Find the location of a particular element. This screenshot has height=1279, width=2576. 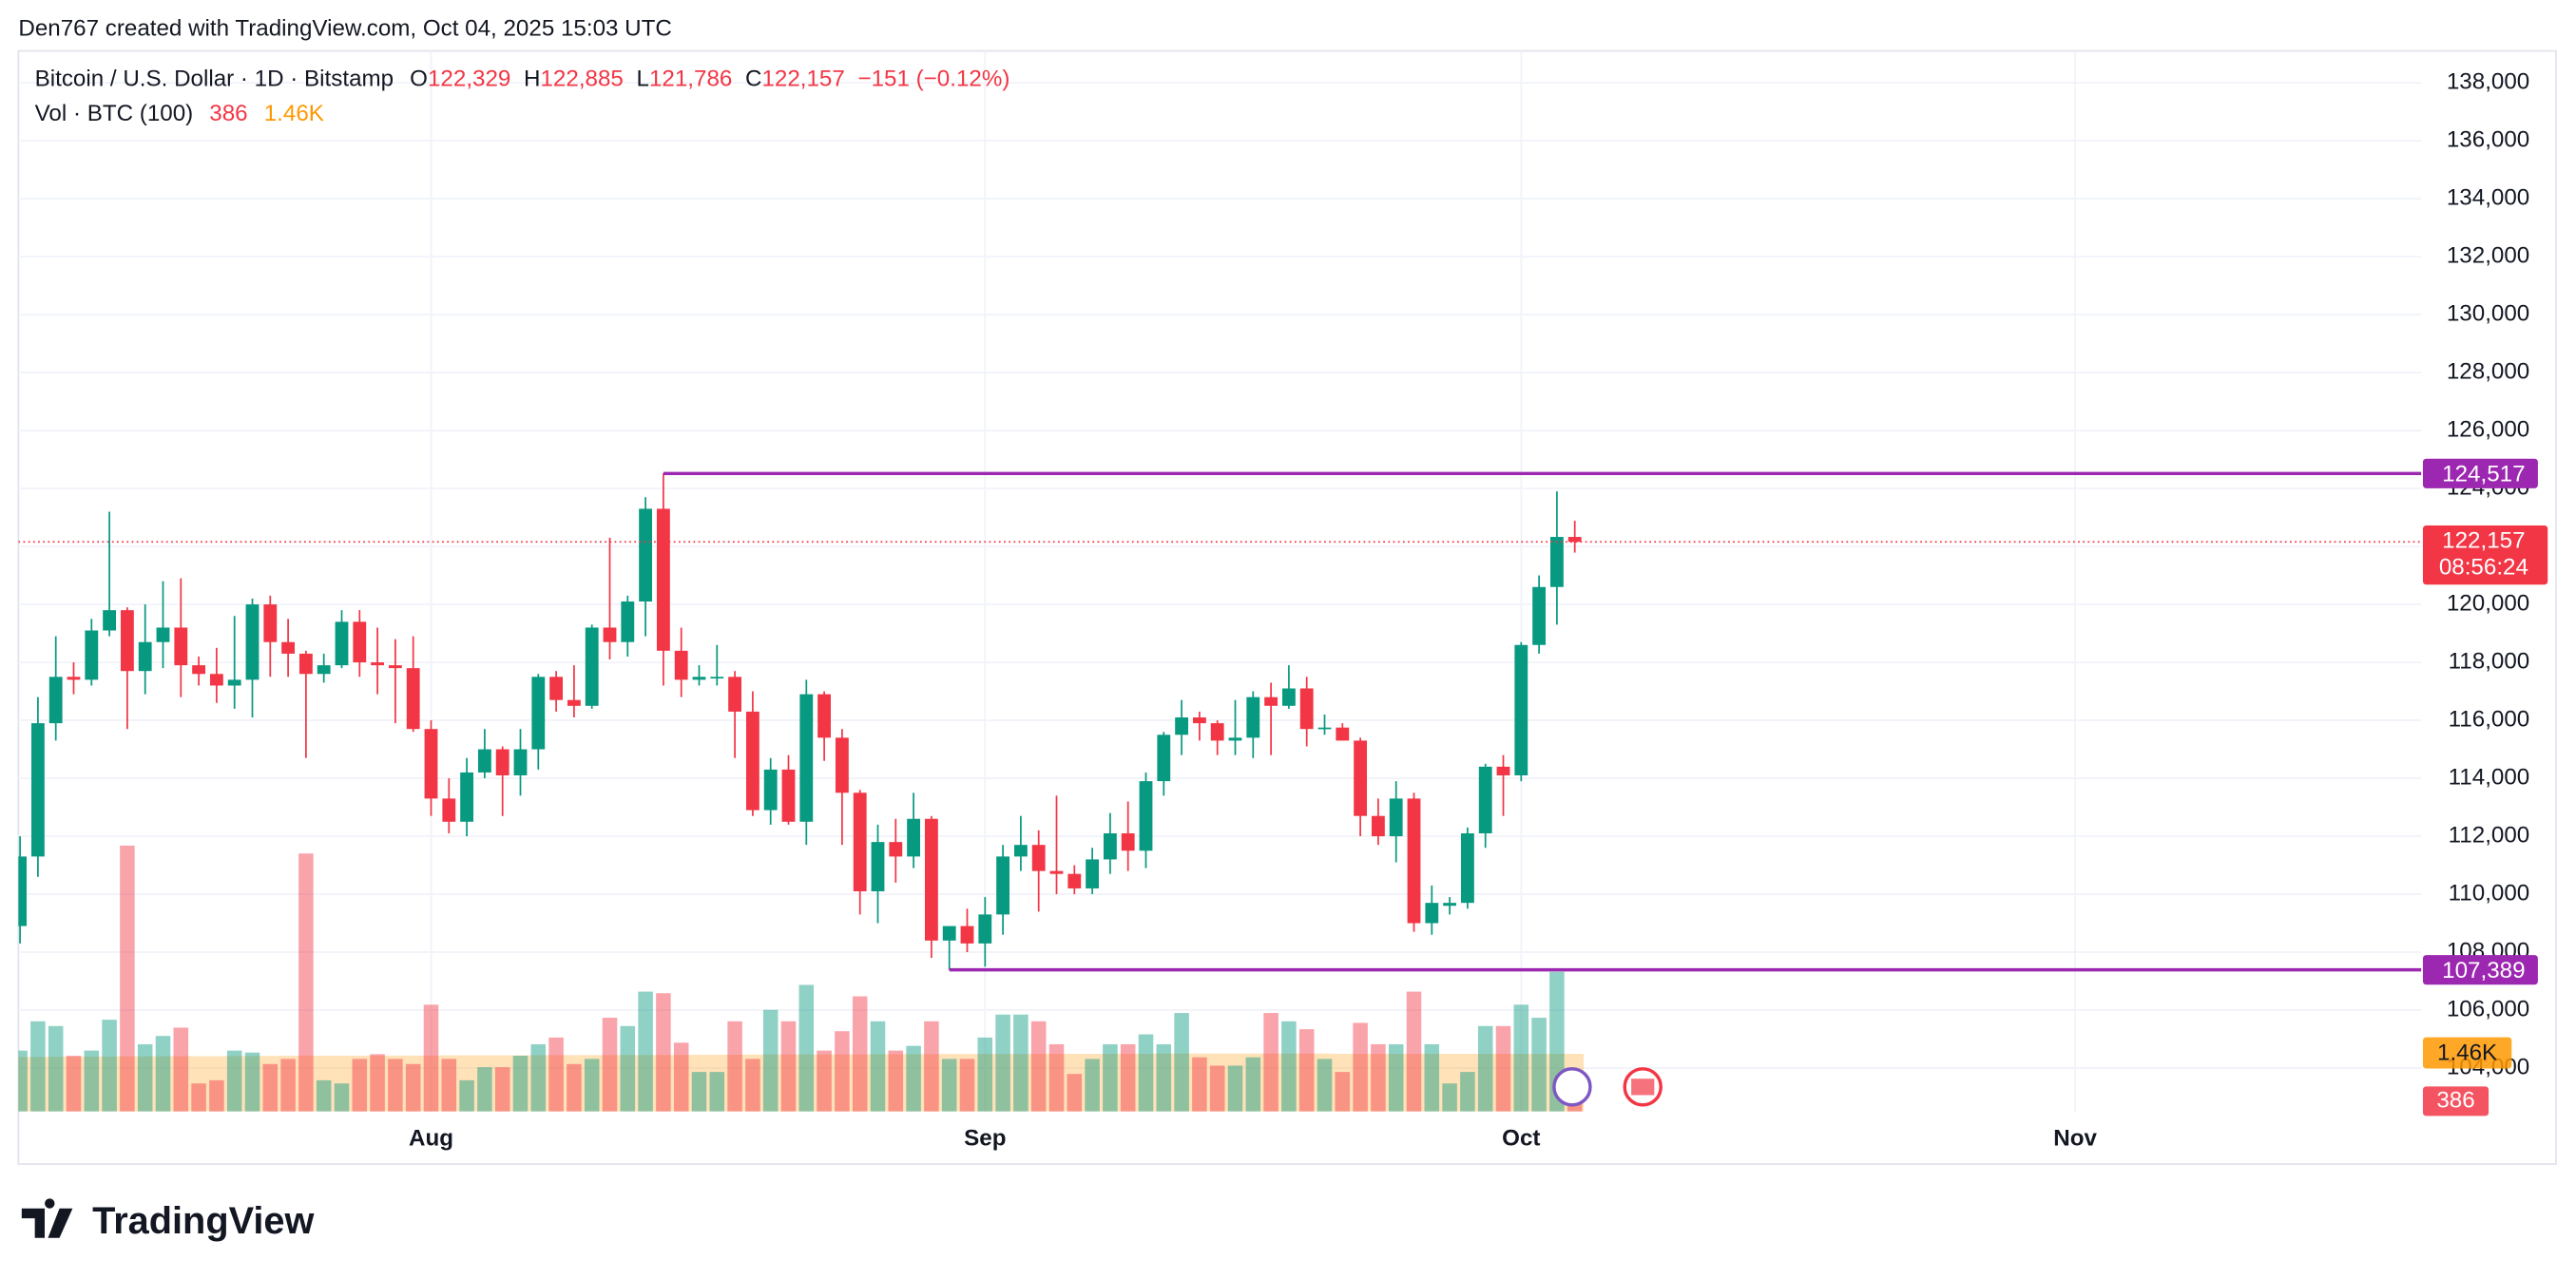

volume-ma-box is located at coordinates (2467, 1053).